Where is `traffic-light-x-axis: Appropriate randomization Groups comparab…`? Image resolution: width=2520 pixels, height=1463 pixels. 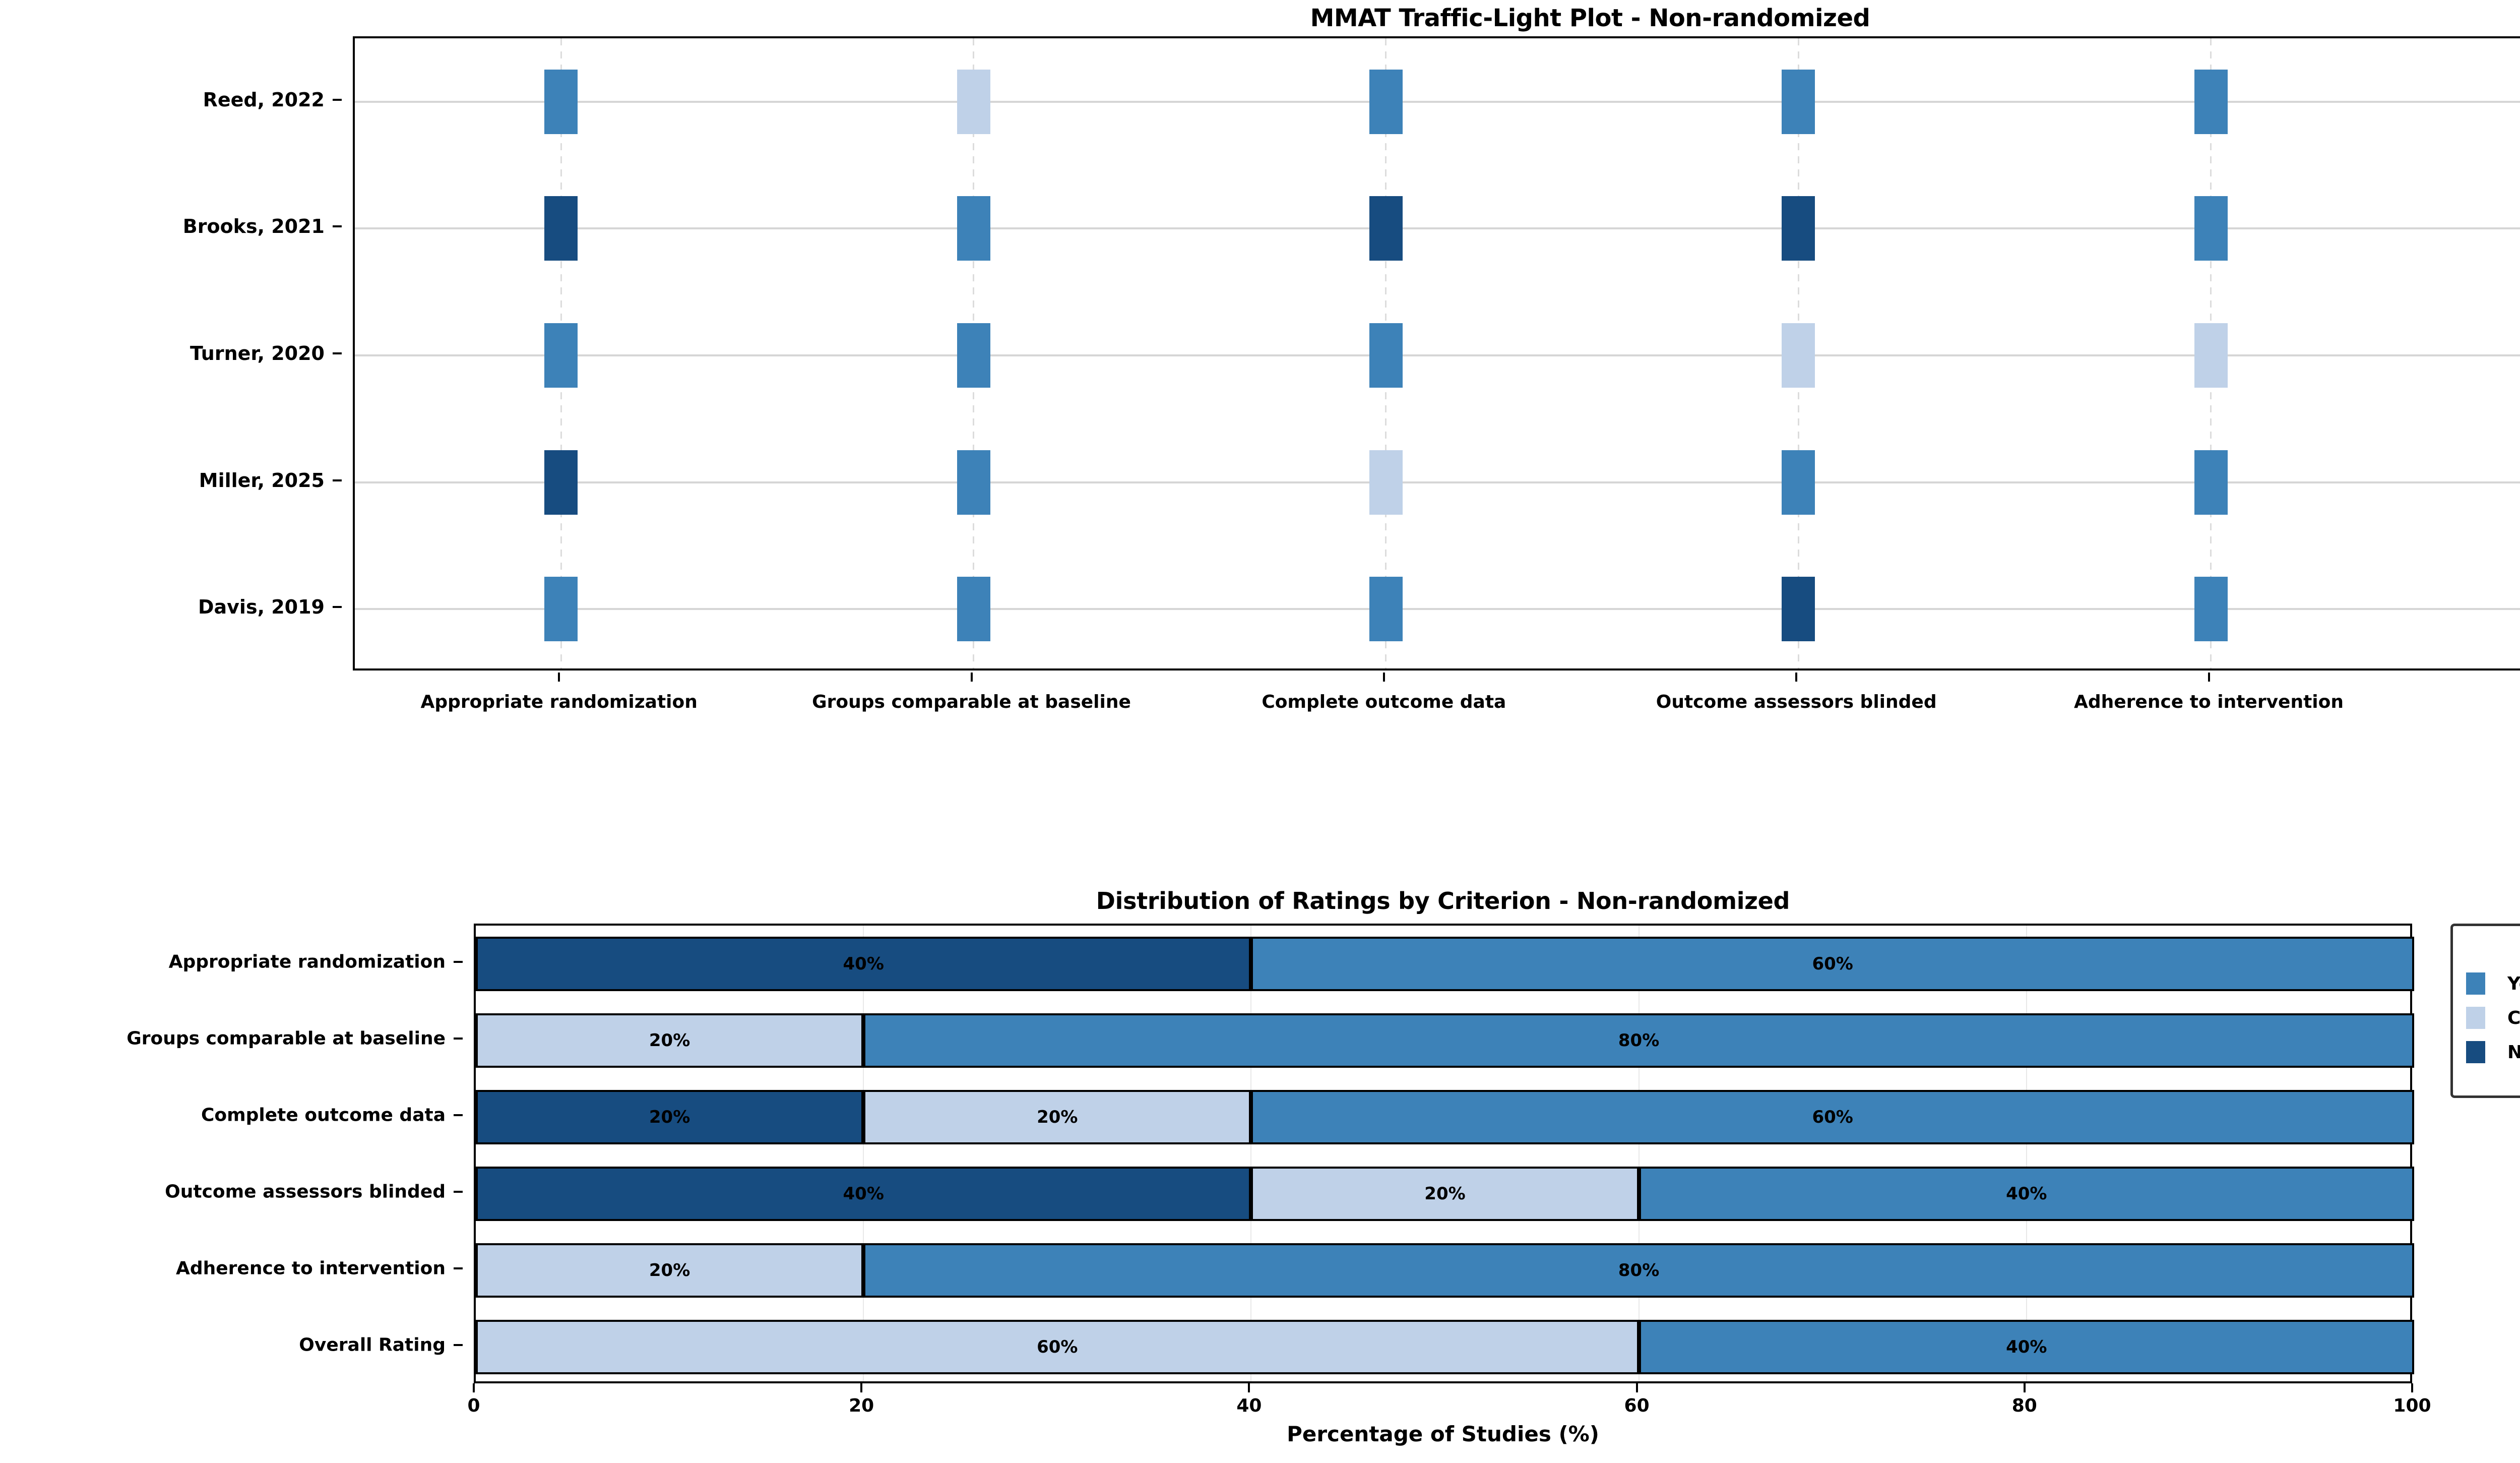
traffic-light-x-axis: Appropriate randomization Groups comparab… is located at coordinates (1437, 700).